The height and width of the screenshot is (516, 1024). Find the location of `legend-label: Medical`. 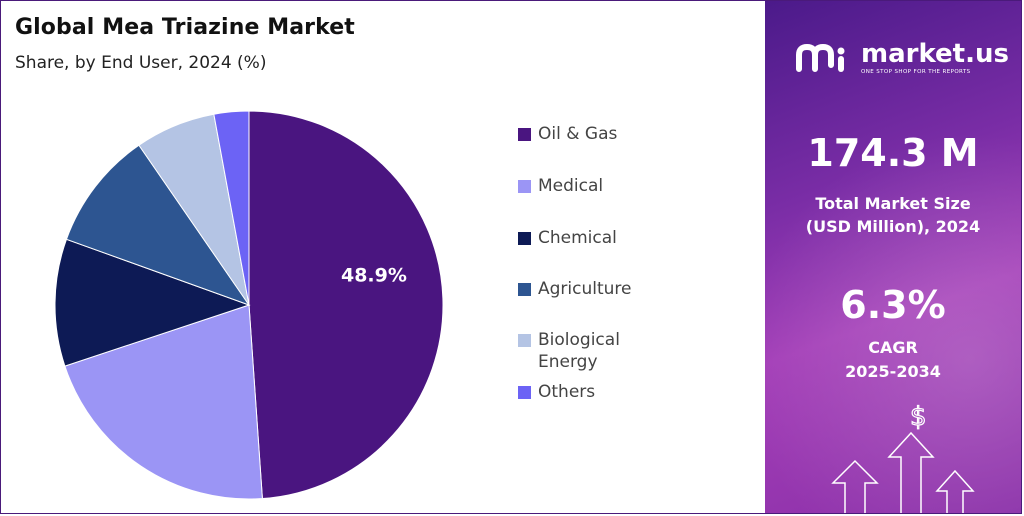

legend-label: Medical is located at coordinates (571, 186).